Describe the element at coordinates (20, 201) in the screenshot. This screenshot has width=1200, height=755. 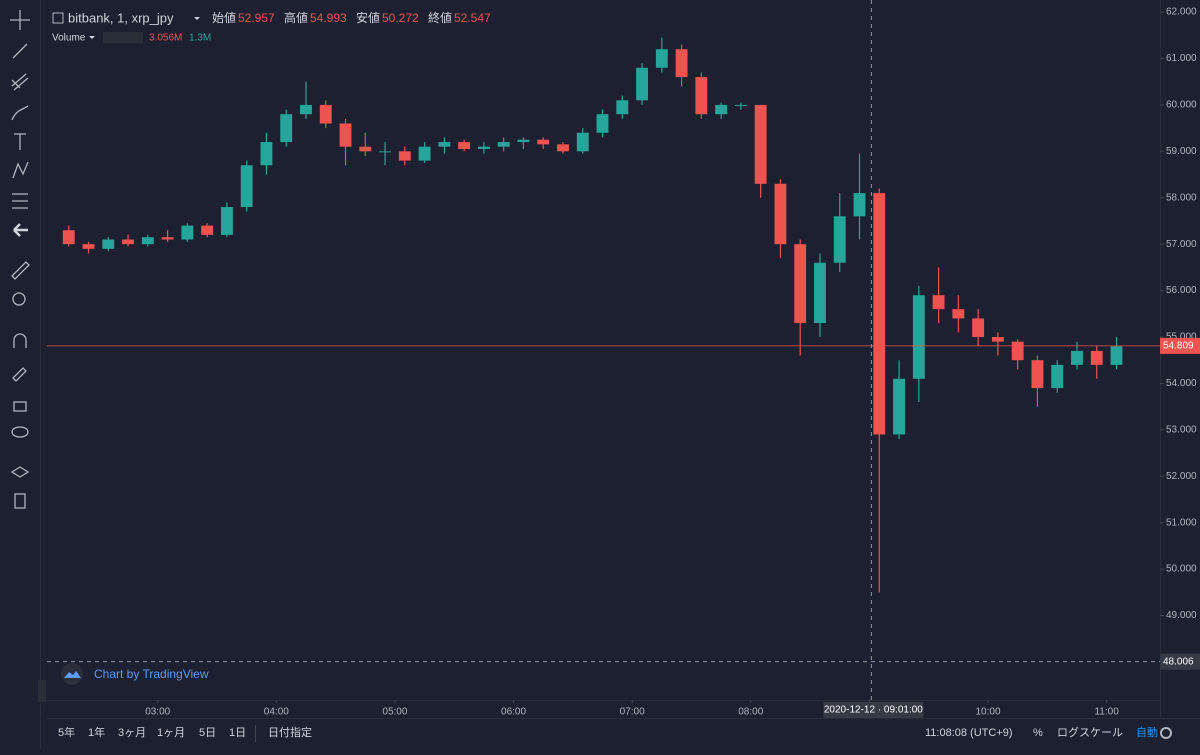
I see `prediction-tool` at that location.